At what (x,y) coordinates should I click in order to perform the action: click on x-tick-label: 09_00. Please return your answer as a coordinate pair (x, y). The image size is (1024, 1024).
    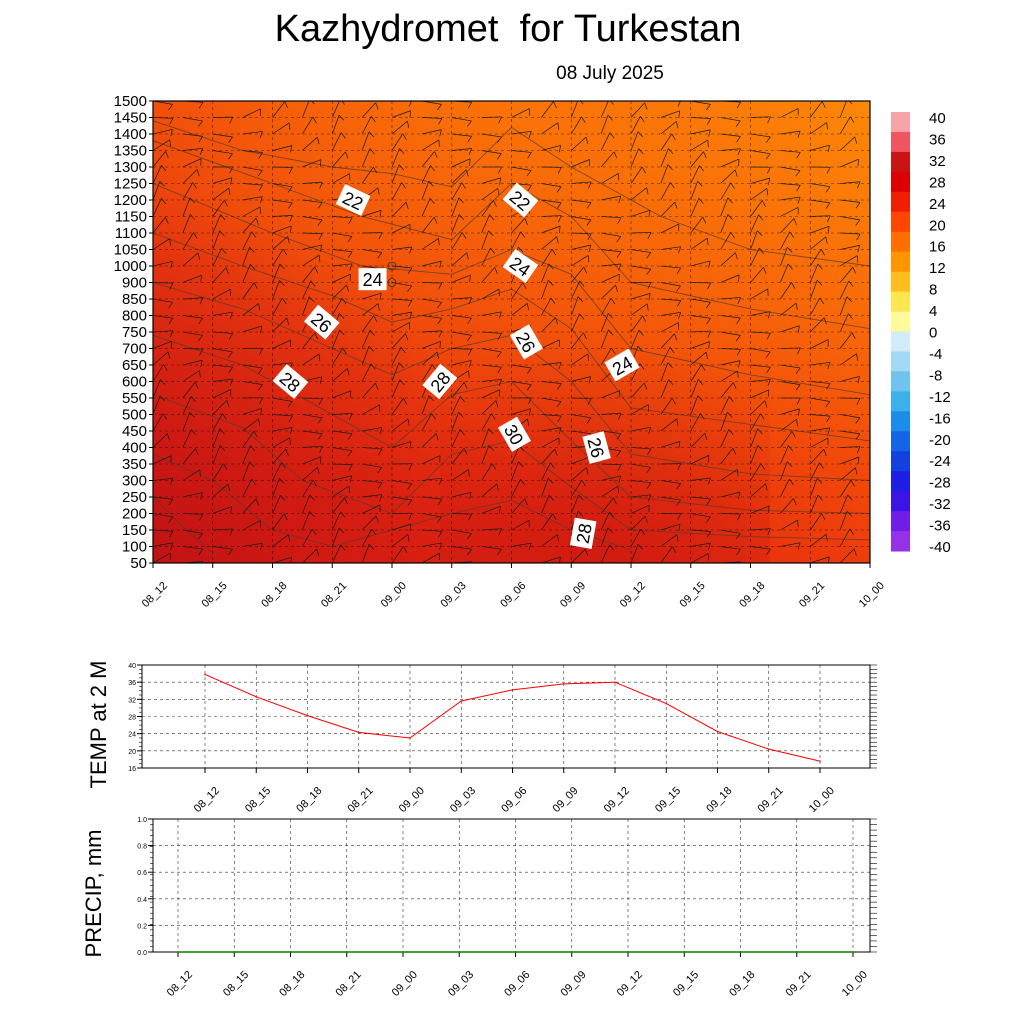
    Looking at the image, I should click on (405, 984).